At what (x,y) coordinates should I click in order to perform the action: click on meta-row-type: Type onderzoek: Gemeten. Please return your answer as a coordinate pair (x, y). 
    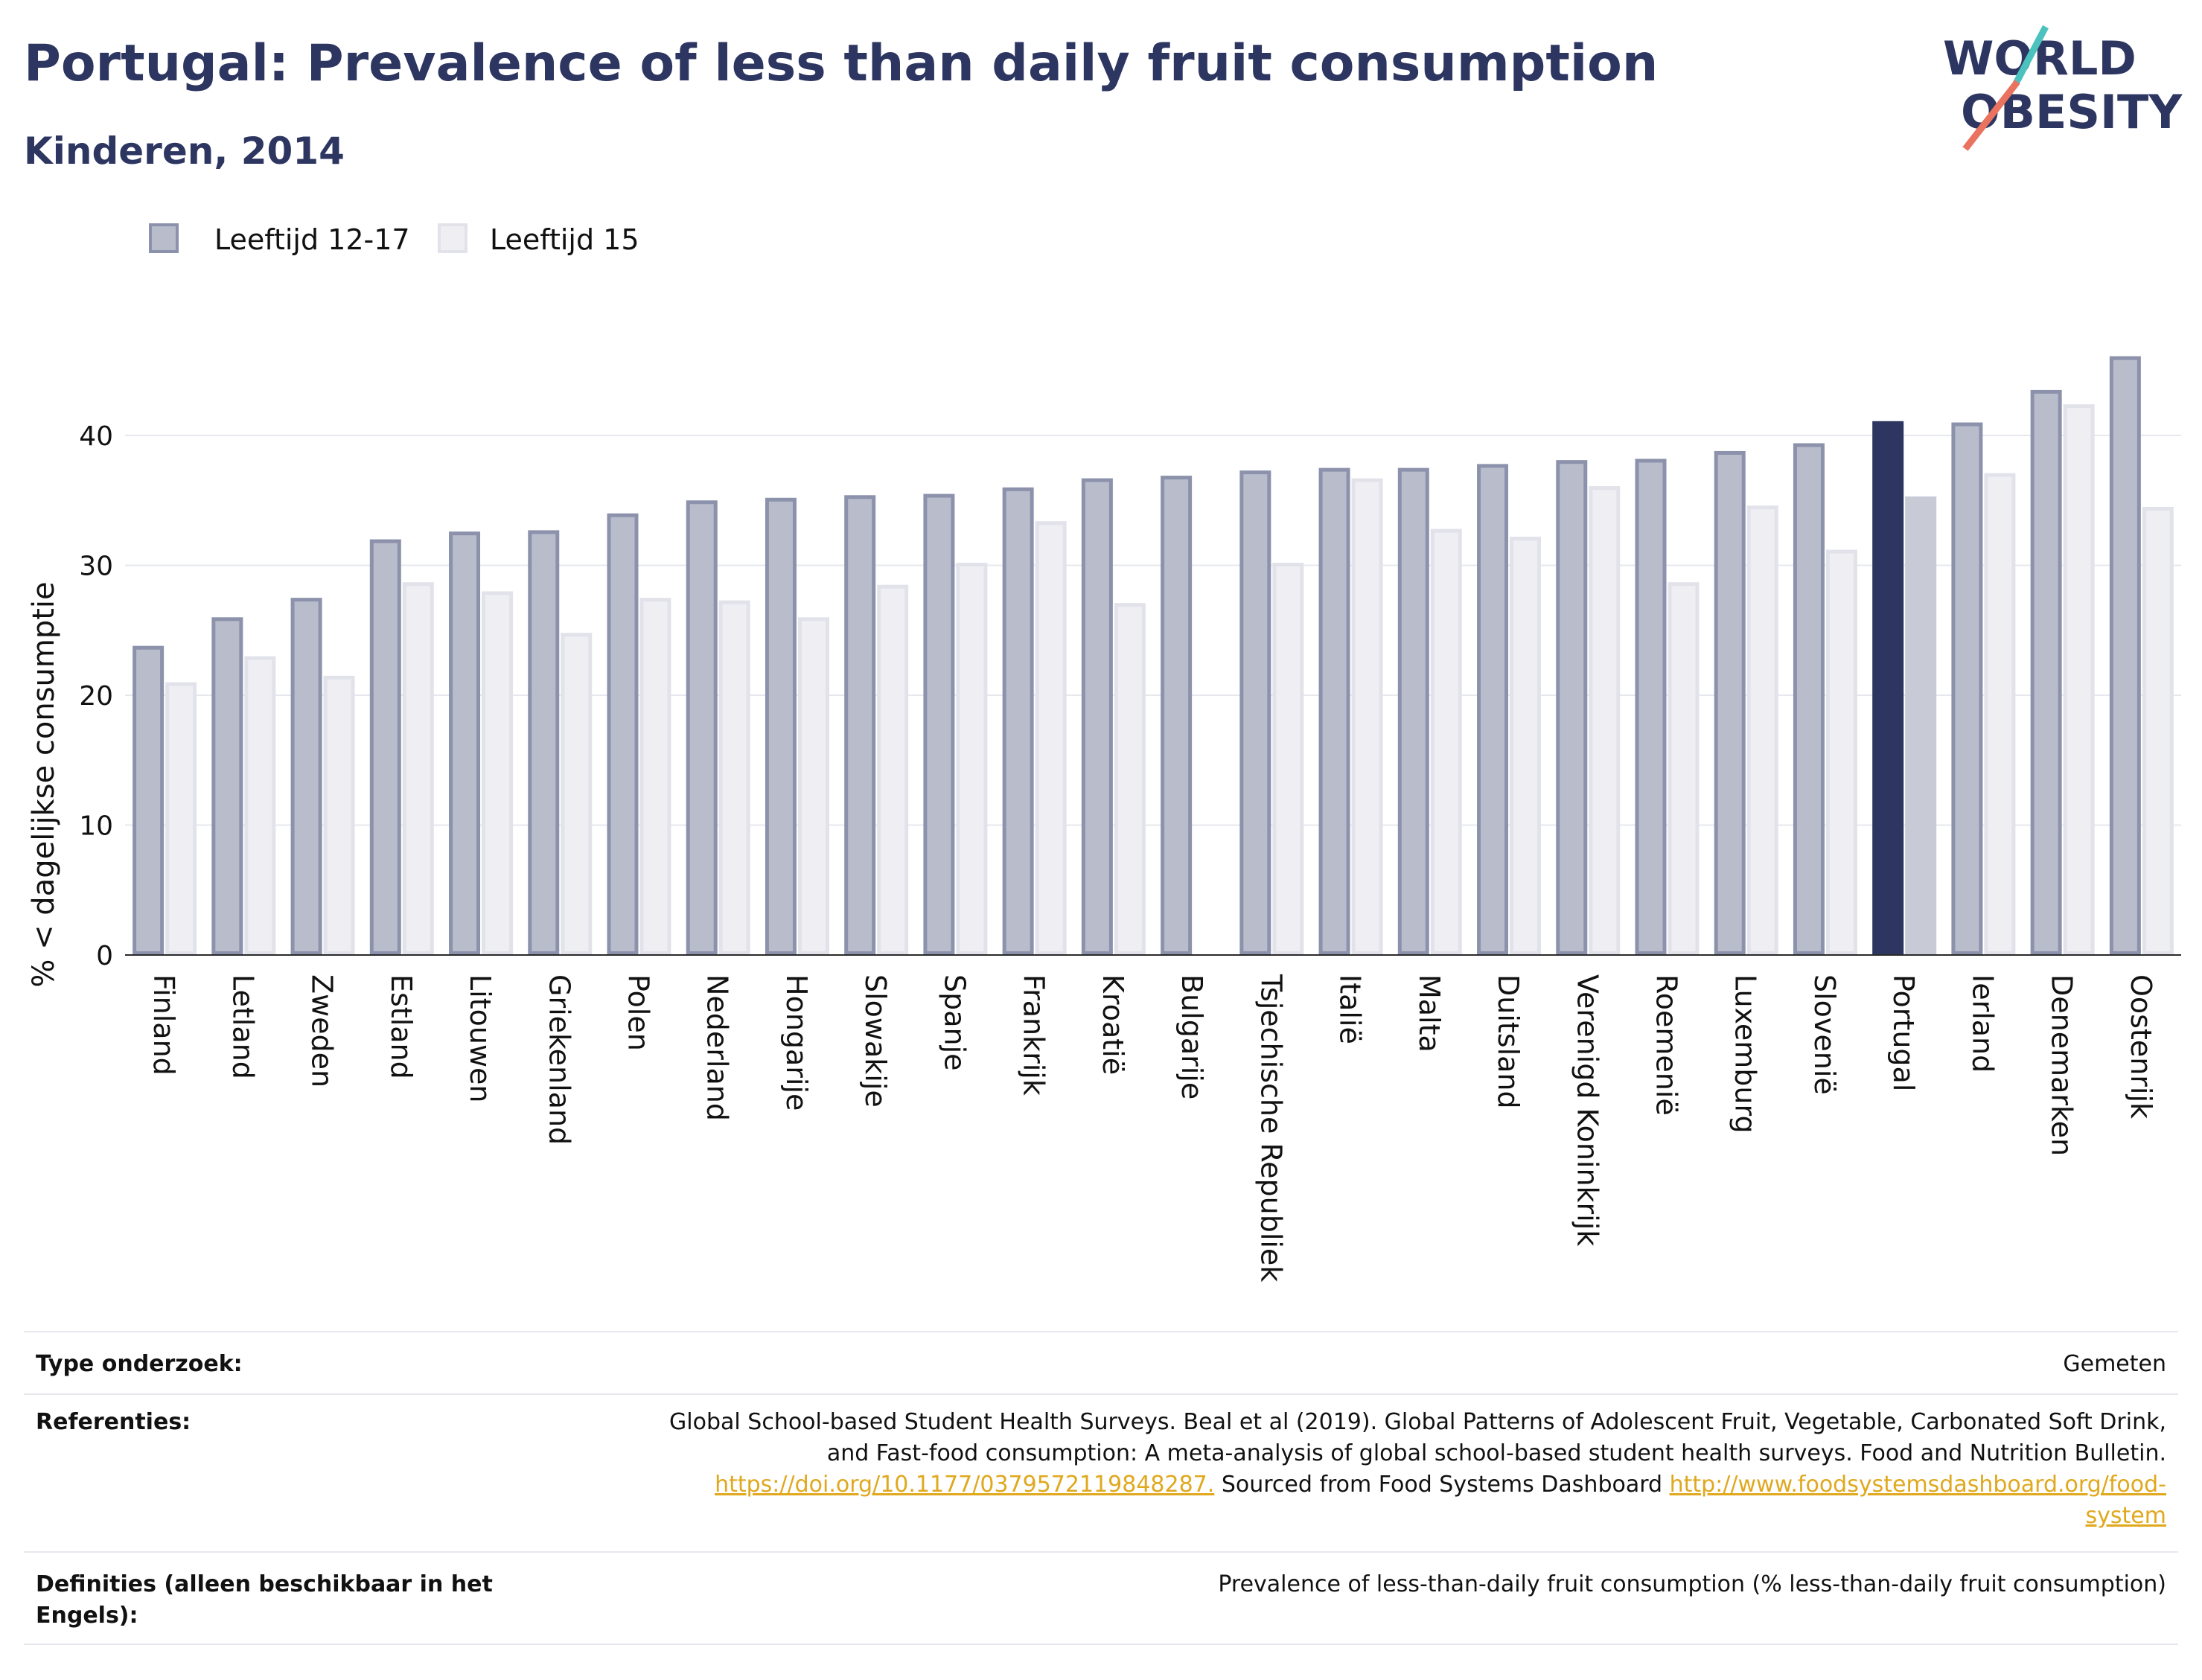
    Looking at the image, I should click on (1101, 1363).